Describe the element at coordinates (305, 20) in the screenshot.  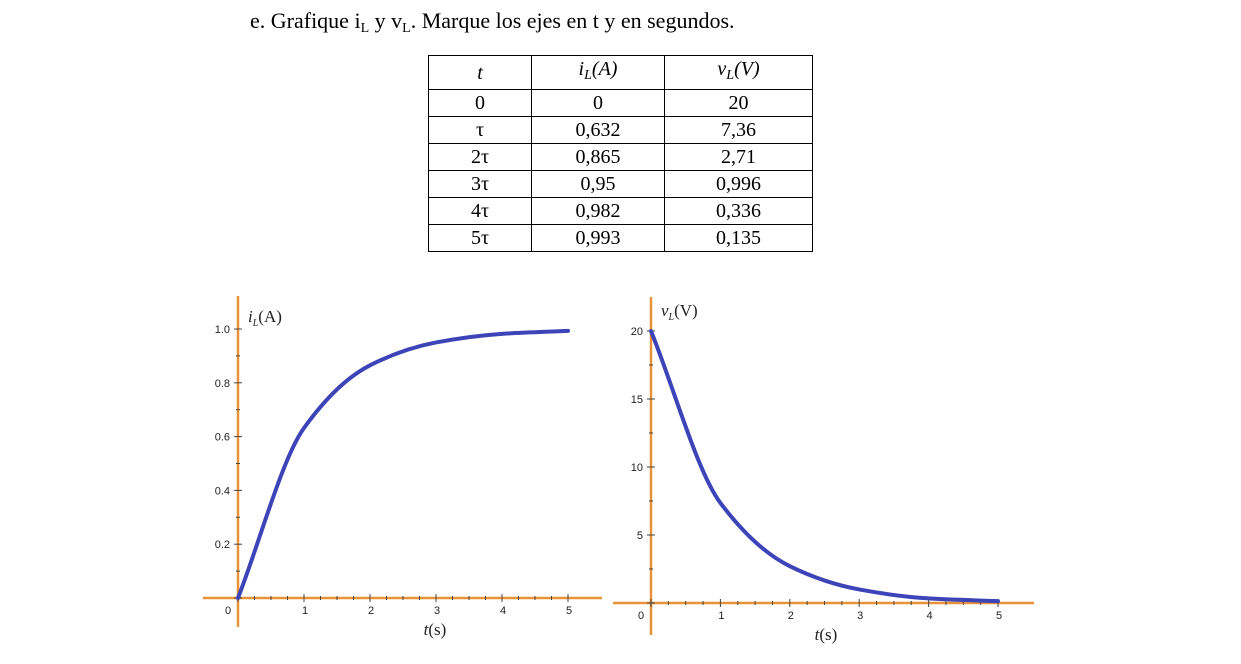
I see `instruction-prefix: e. Grafique i` at that location.